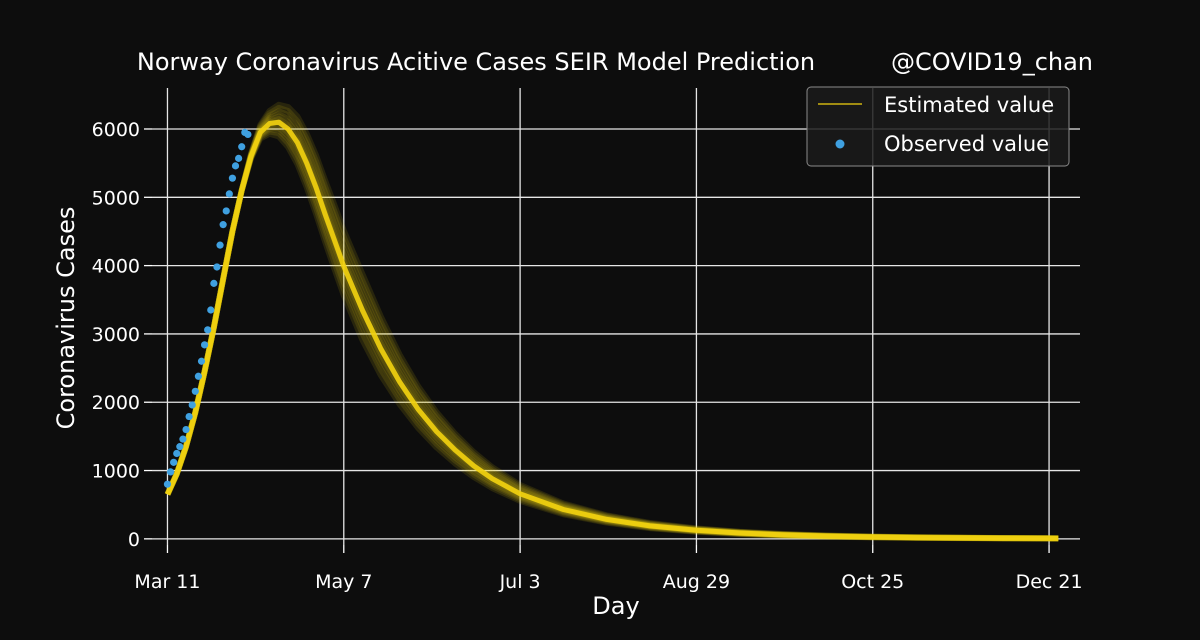  Describe the element at coordinates (116, 130) in the screenshot. I see `y-tick-label: 6000` at that location.